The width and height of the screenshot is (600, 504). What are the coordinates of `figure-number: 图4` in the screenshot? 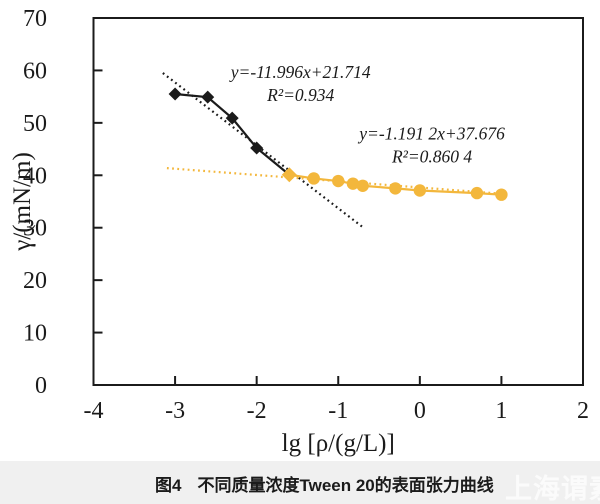 It's located at (168, 485).